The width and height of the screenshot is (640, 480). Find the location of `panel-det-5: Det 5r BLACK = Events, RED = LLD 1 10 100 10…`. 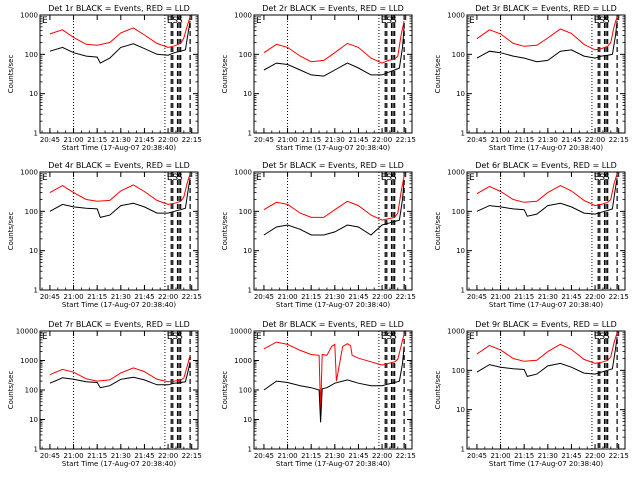

panel-det-5: Det 5r BLACK = Events, RED = LLD 1 10 100 10… is located at coordinates (318, 235).